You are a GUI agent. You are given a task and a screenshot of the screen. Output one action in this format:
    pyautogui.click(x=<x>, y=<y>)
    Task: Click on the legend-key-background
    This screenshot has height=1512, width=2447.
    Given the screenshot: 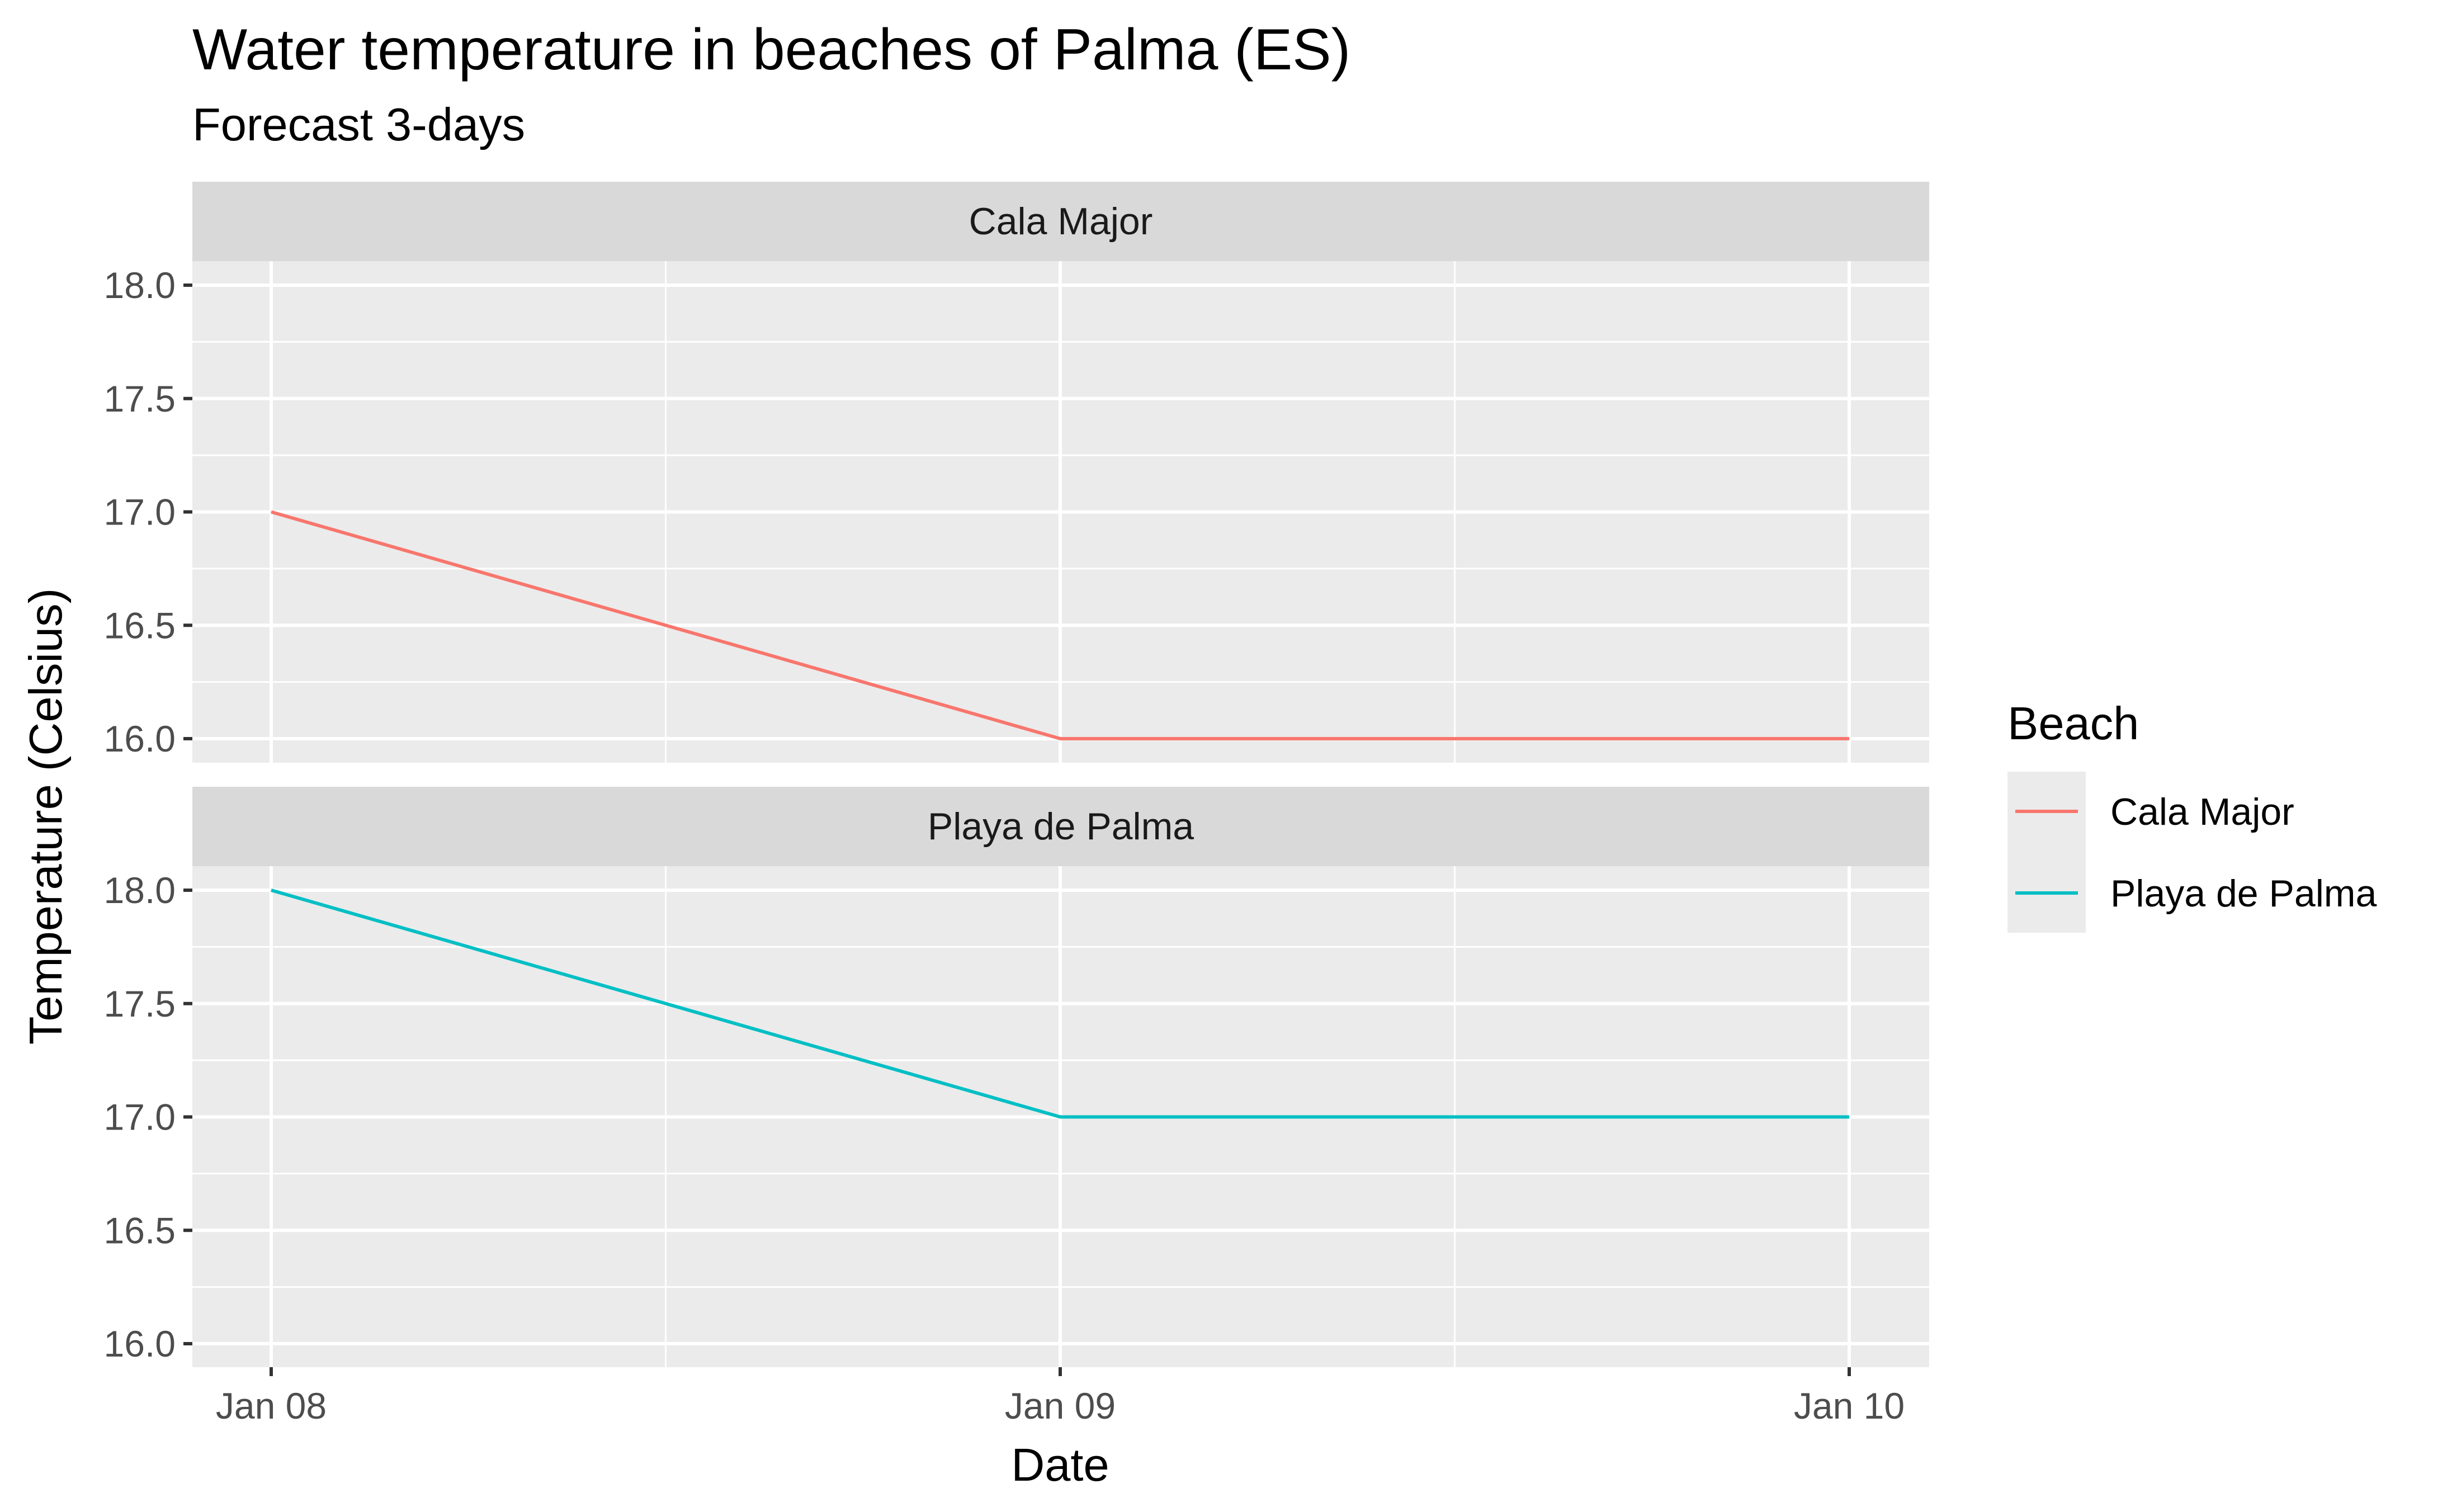 What is the action you would take?
    pyautogui.click(x=2047, y=852)
    